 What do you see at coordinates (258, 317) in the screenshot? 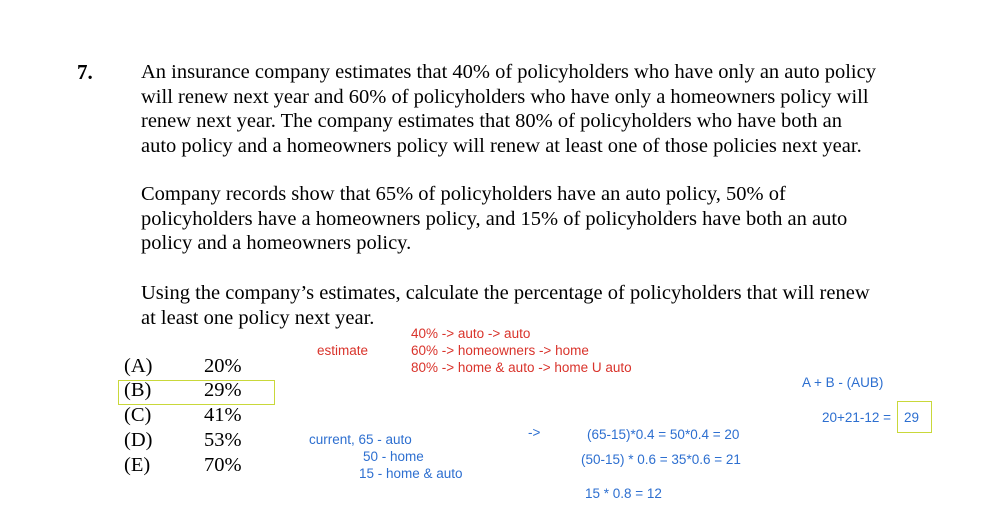
I see `text-line: at least one policy next year.` at bounding box center [258, 317].